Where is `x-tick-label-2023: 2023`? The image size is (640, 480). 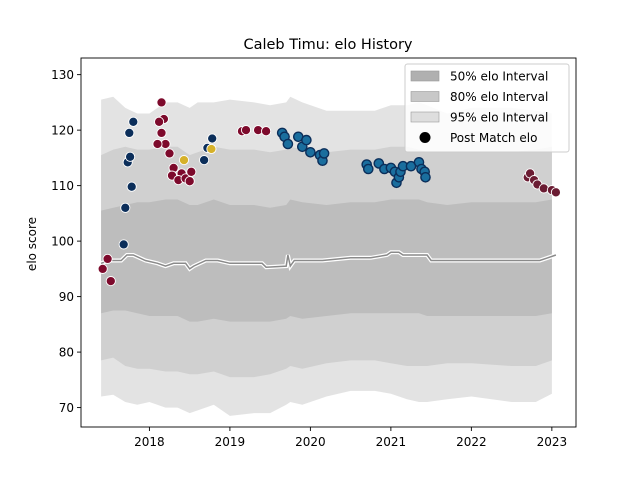
x-tick-label-2023: 2023 is located at coordinates (552, 442).